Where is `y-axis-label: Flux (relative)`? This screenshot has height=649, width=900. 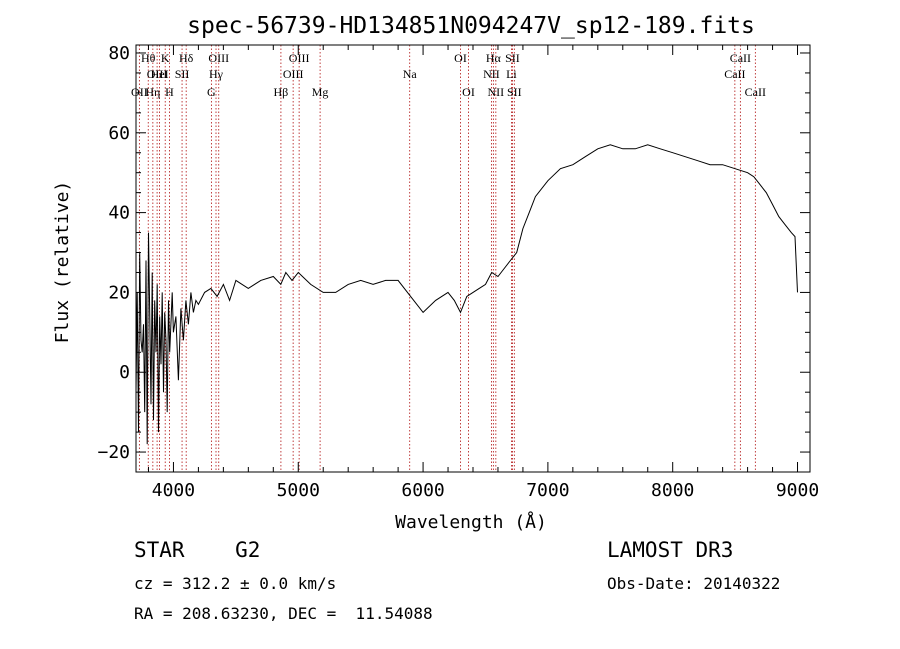 y-axis-label: Flux (relative) is located at coordinates (62, 262).